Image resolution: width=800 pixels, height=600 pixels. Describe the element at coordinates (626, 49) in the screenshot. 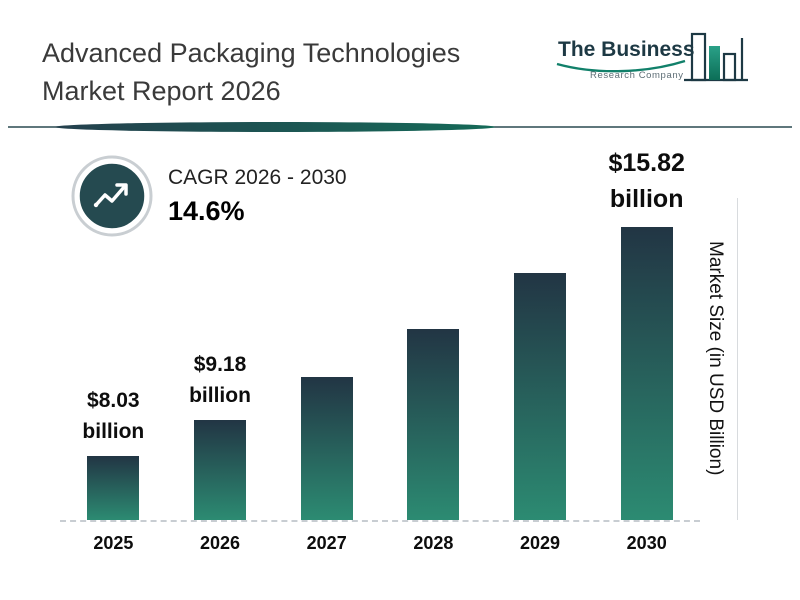

I see `logo-name: The Business` at that location.